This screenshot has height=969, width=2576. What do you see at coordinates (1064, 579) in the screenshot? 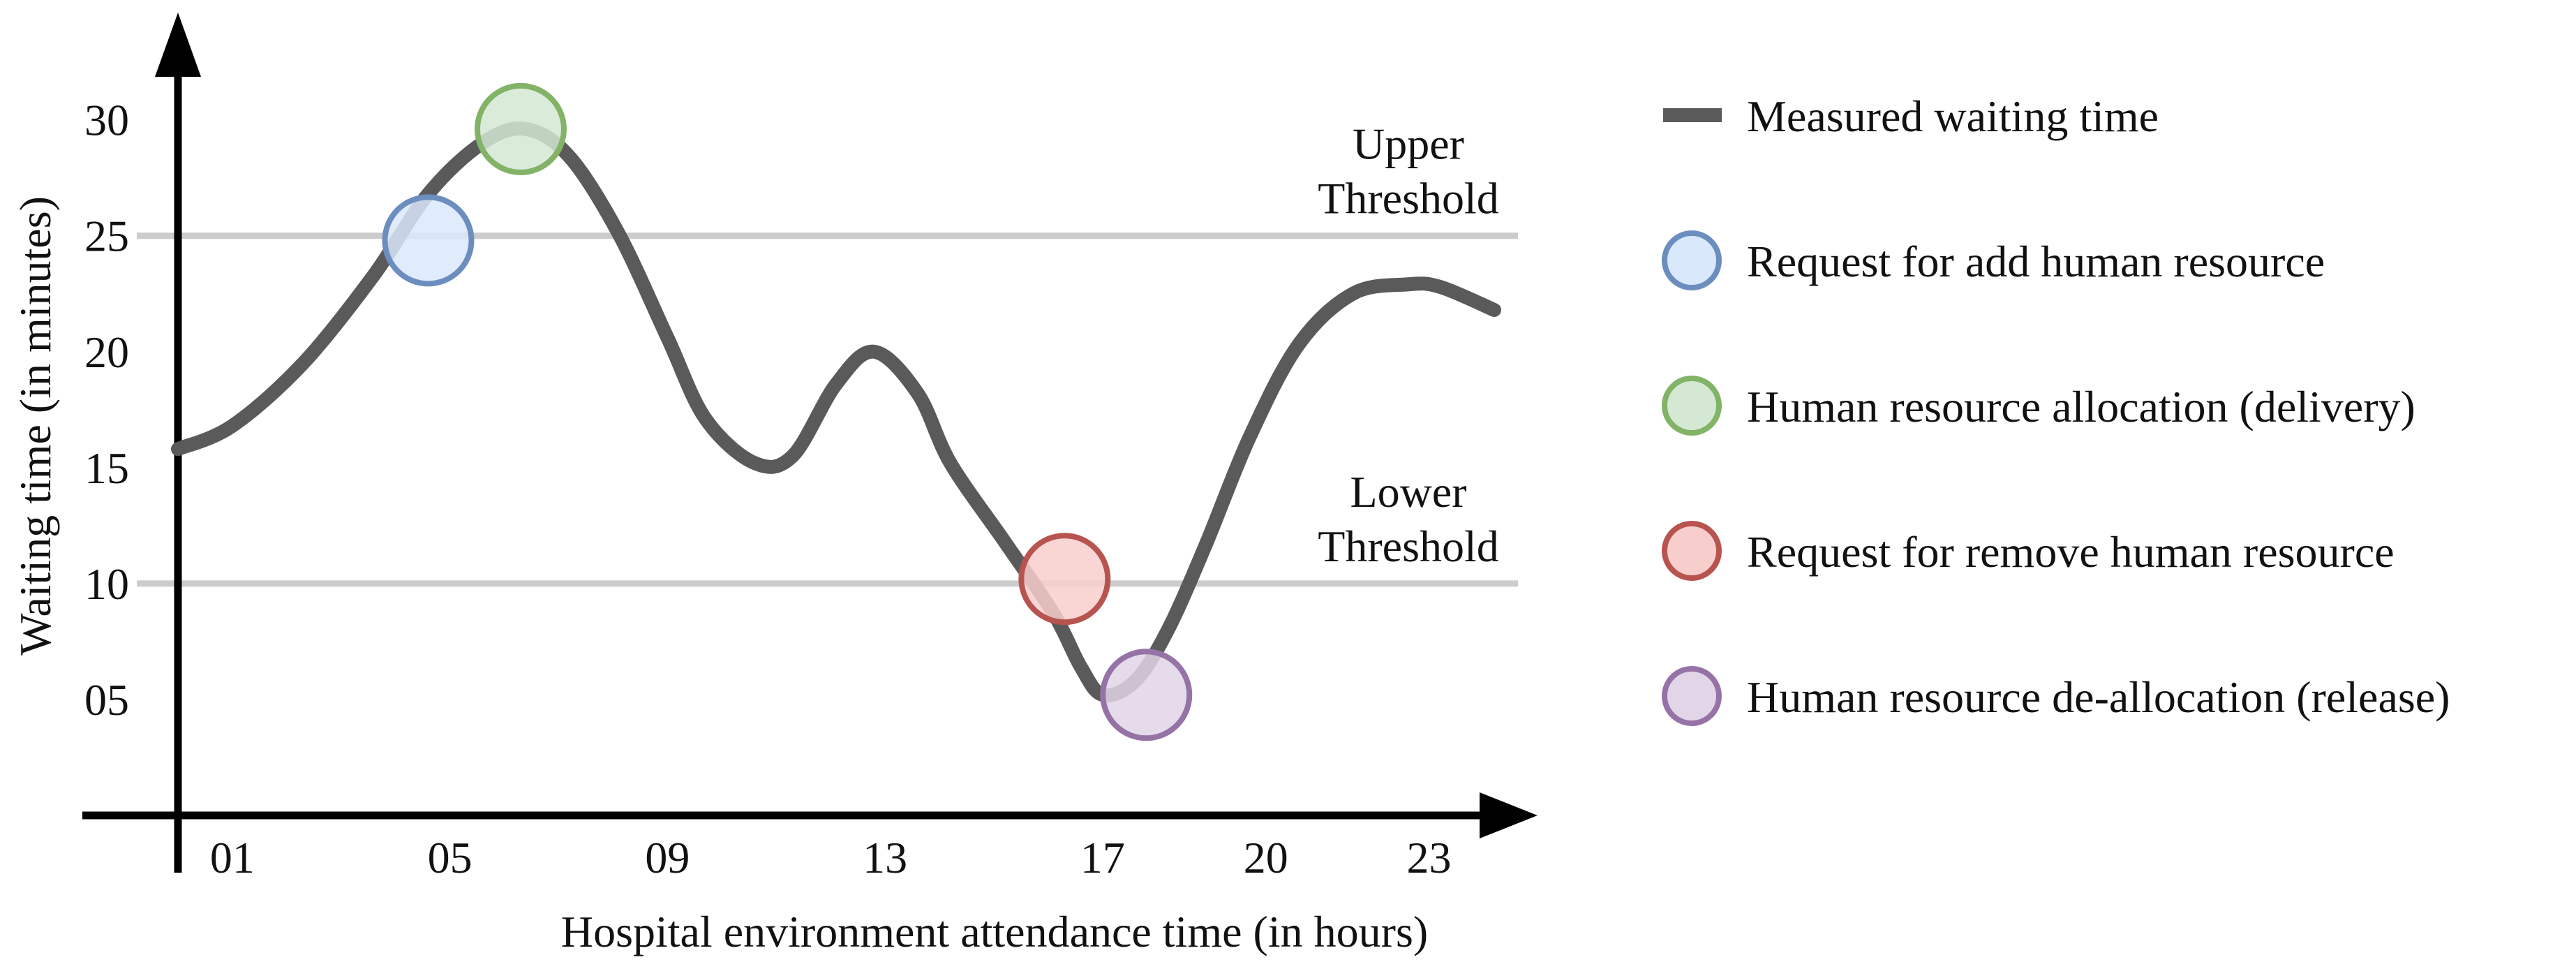
I see `event-marker-request-remove` at bounding box center [1064, 579].